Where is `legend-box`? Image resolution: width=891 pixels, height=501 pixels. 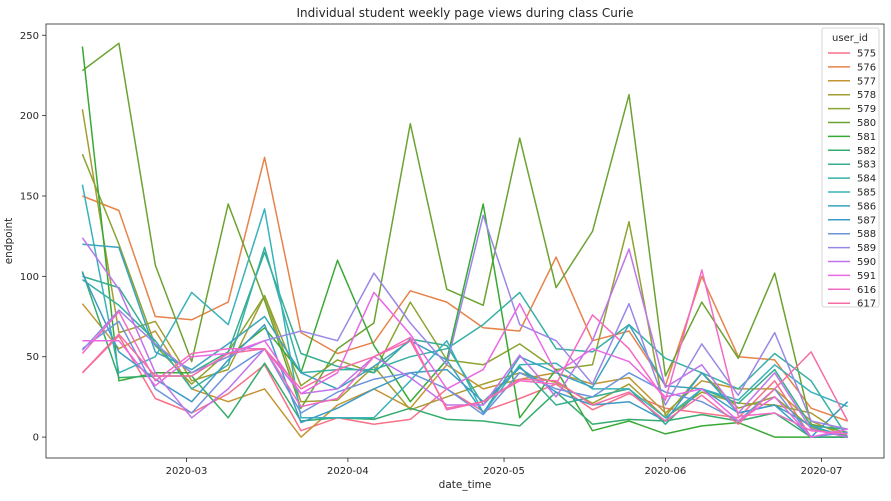
legend-box is located at coordinates (850, 167).